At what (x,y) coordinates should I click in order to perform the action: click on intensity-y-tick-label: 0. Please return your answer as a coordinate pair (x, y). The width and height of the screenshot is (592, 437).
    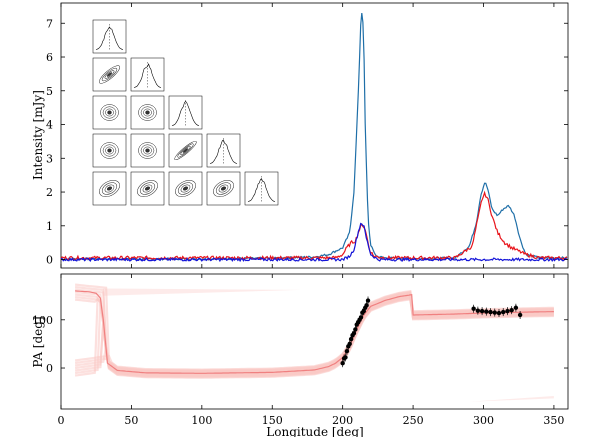
    Looking at the image, I should click on (49, 260).